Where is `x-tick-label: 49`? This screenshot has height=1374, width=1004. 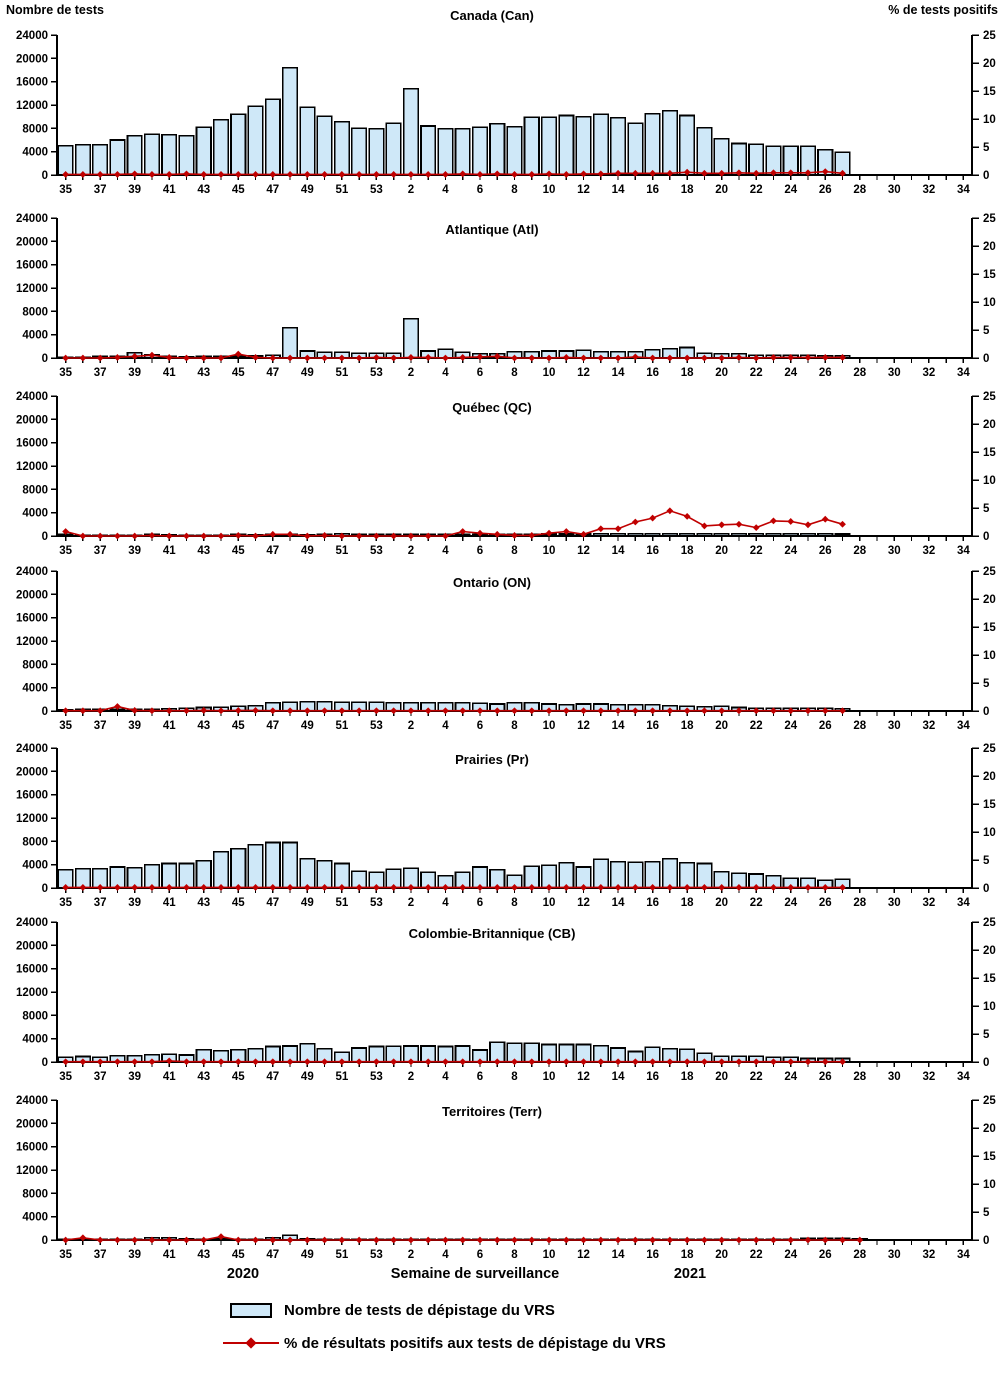 x-tick-label: 49 is located at coordinates (307, 551).